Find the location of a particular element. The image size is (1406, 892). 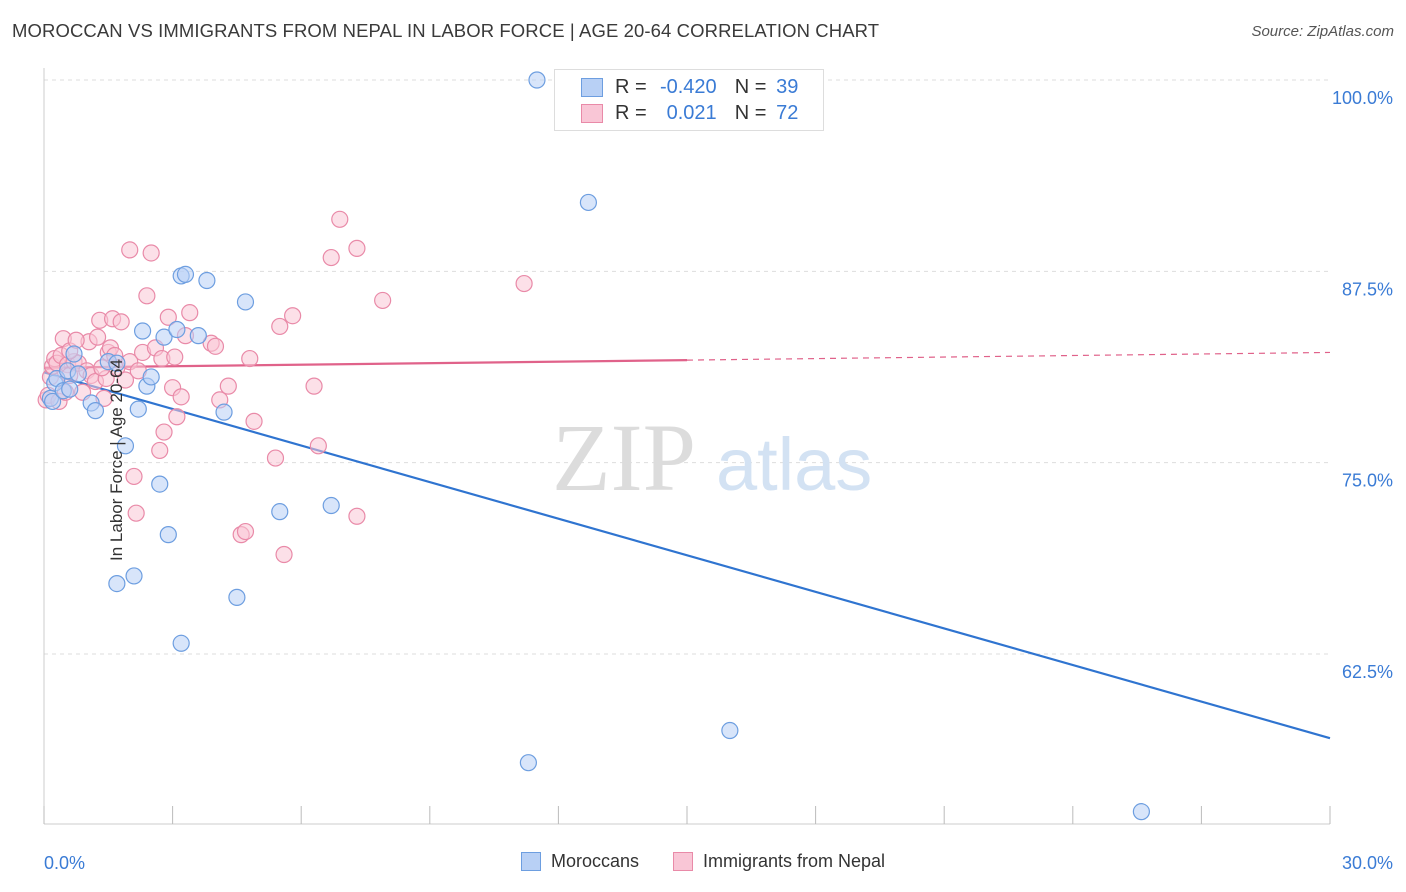

y-tick-label: 62.5% is located at coordinates (1367, 672).